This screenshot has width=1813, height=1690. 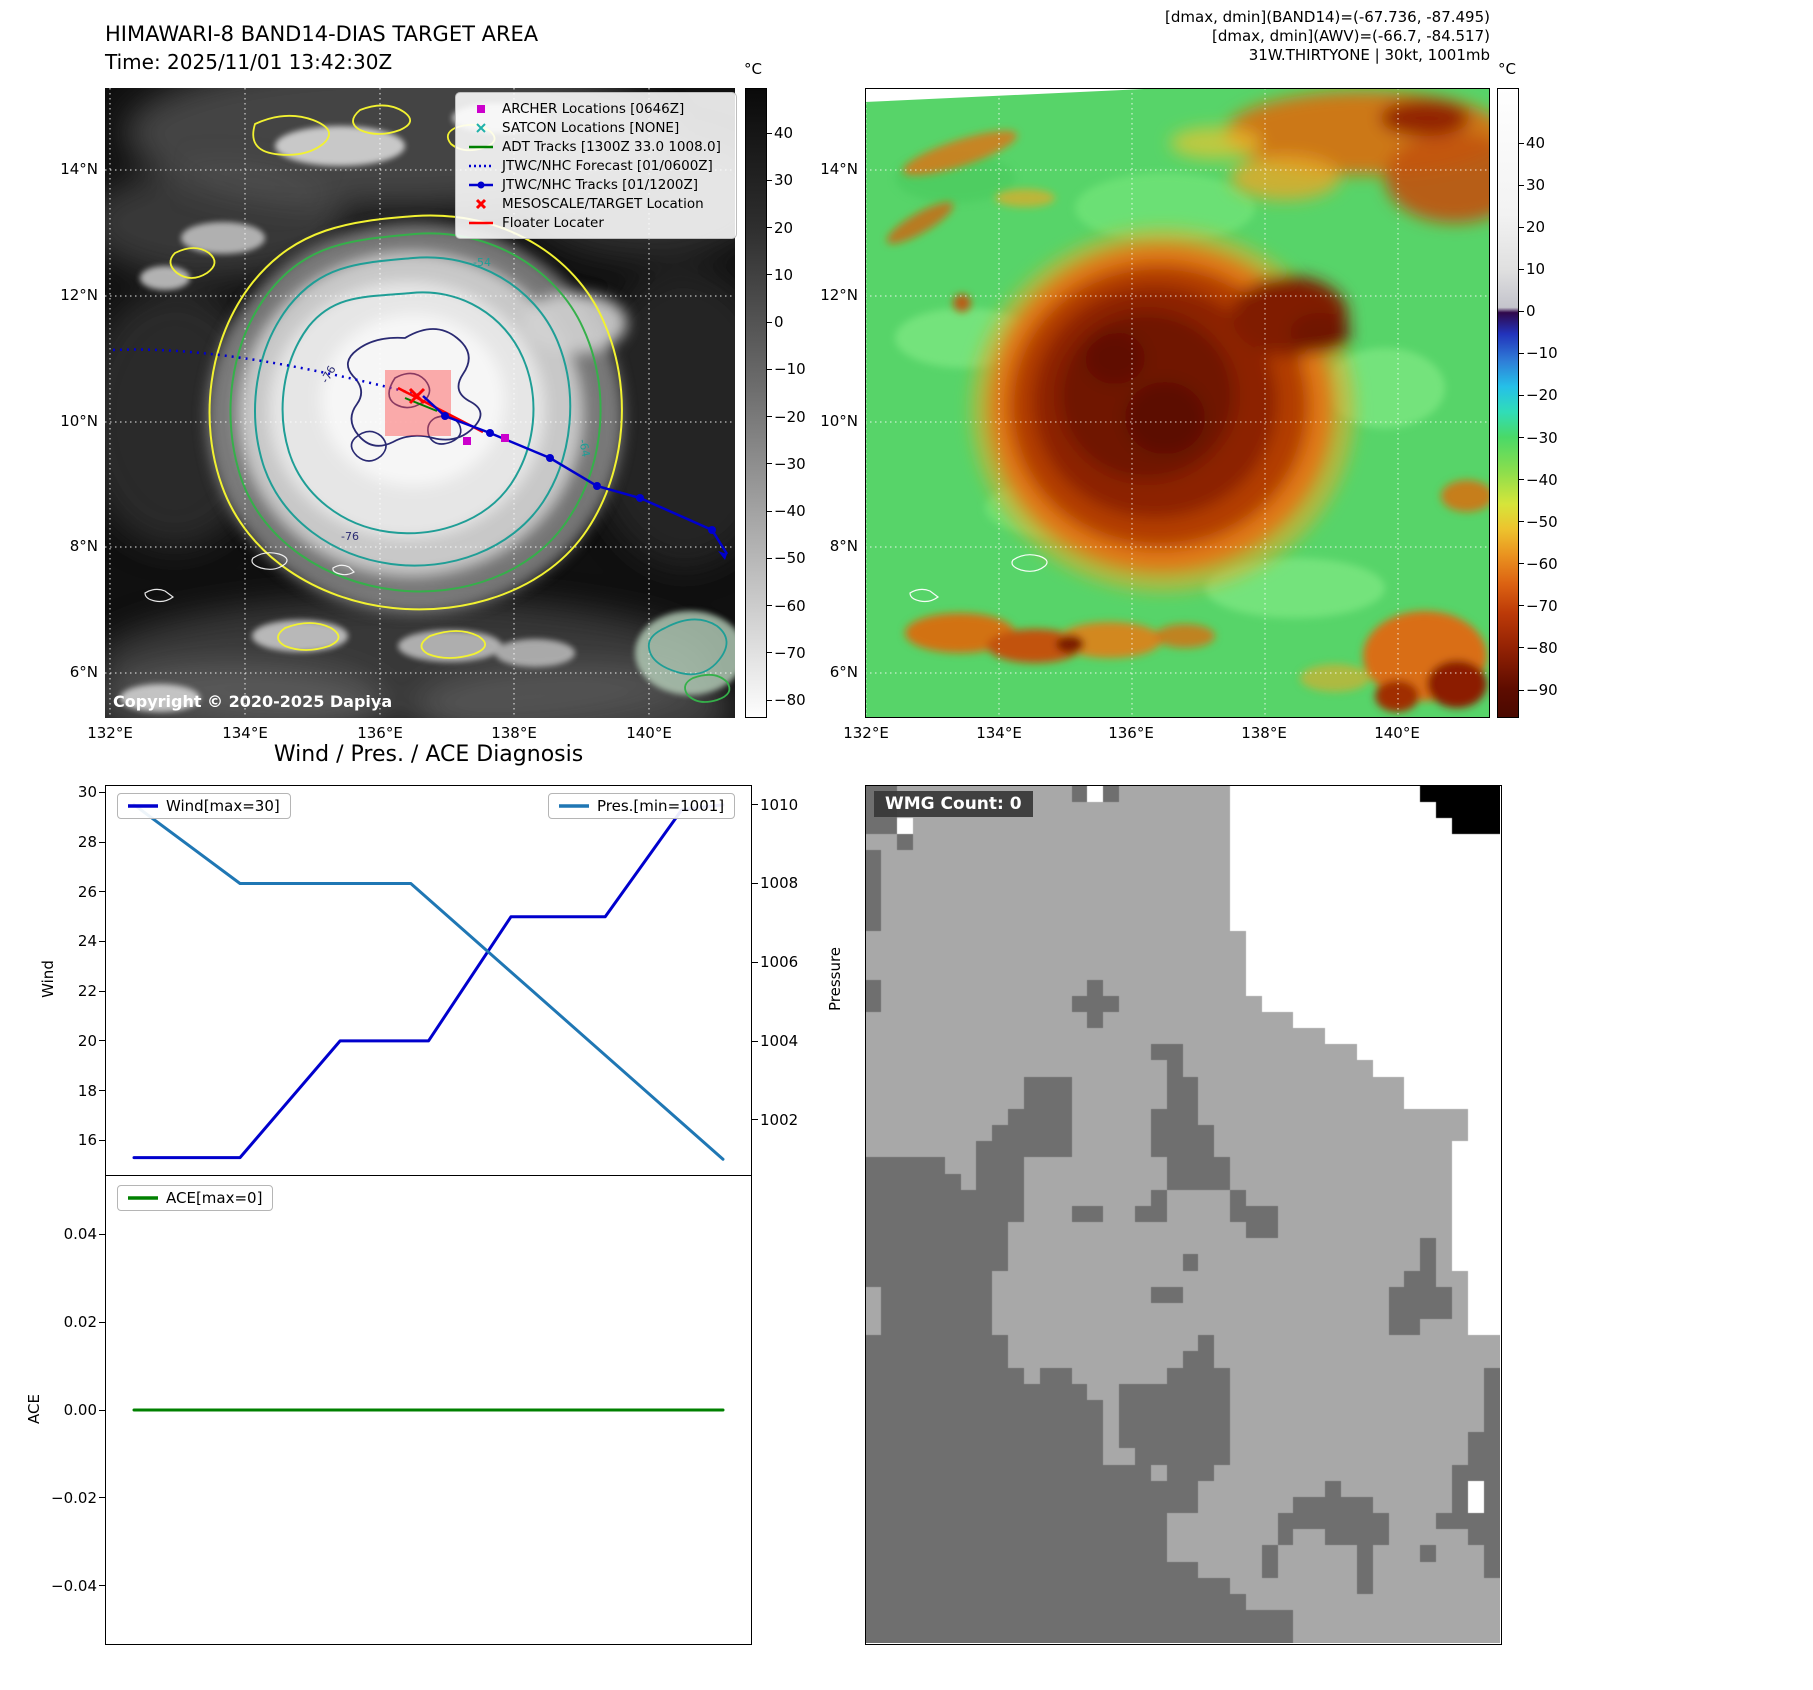 I want to click on p2-xtick-label: 138°E, so click(x=1264, y=733).